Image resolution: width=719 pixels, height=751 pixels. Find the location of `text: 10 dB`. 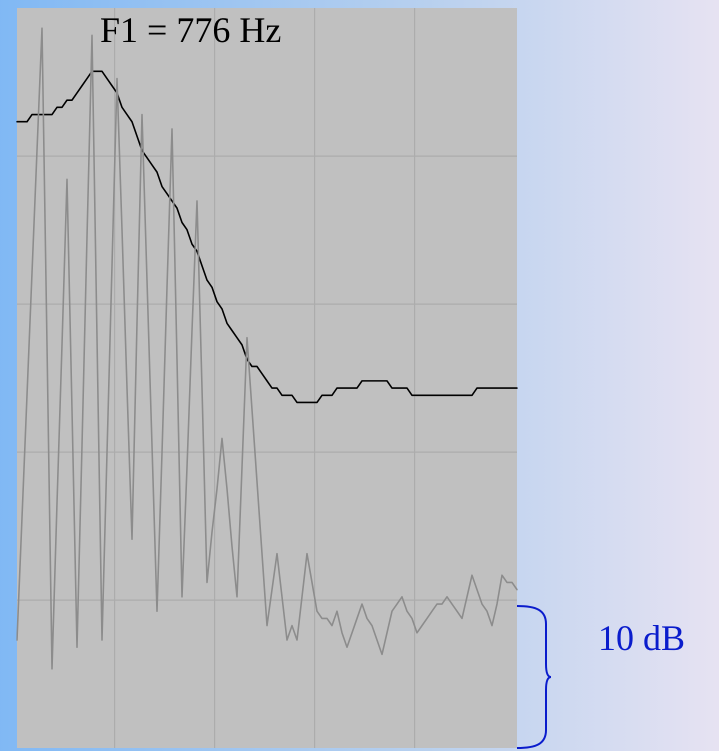

text: 10 dB is located at coordinates (642, 638).